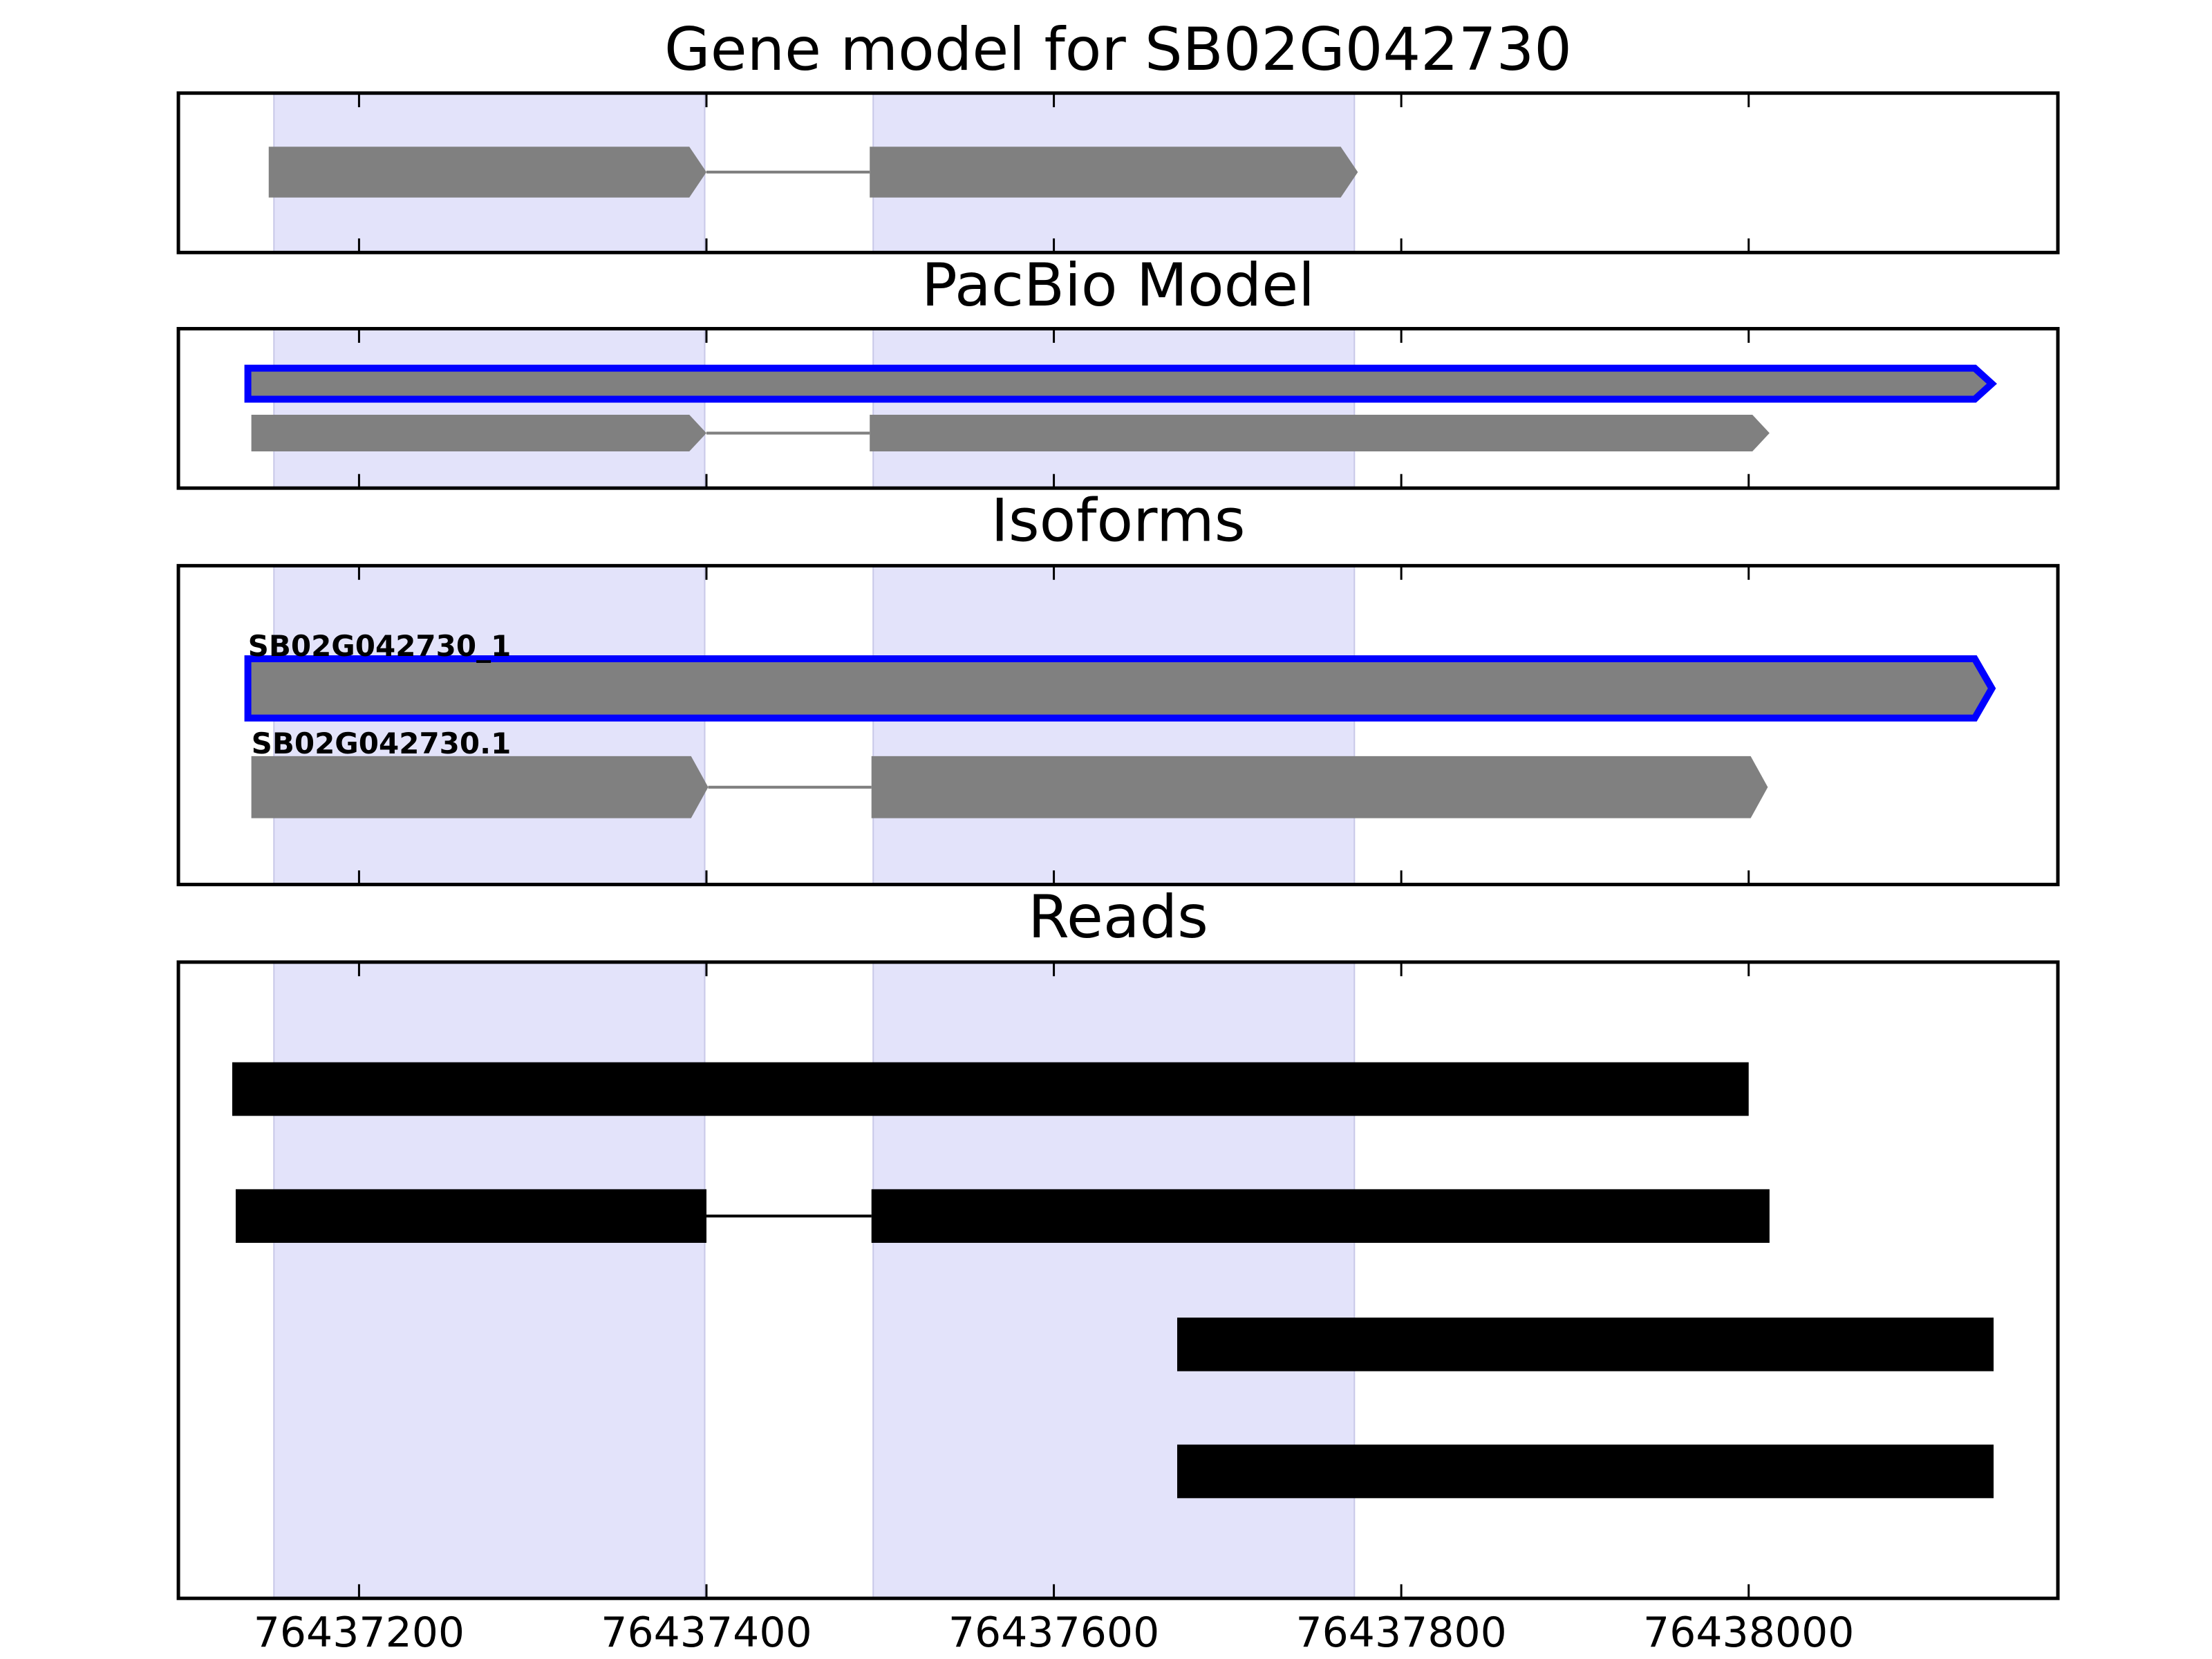 This screenshot has width=2212, height=1659. What do you see at coordinates (1400, 1633) in the screenshot?
I see `x-tick-label: 76437800` at bounding box center [1400, 1633].